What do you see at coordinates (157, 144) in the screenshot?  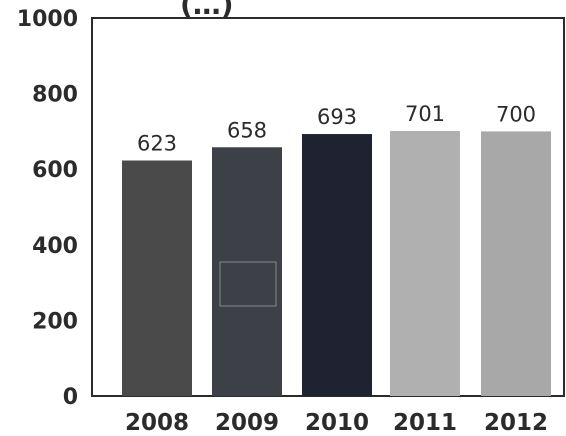 I see `data-label: 623` at bounding box center [157, 144].